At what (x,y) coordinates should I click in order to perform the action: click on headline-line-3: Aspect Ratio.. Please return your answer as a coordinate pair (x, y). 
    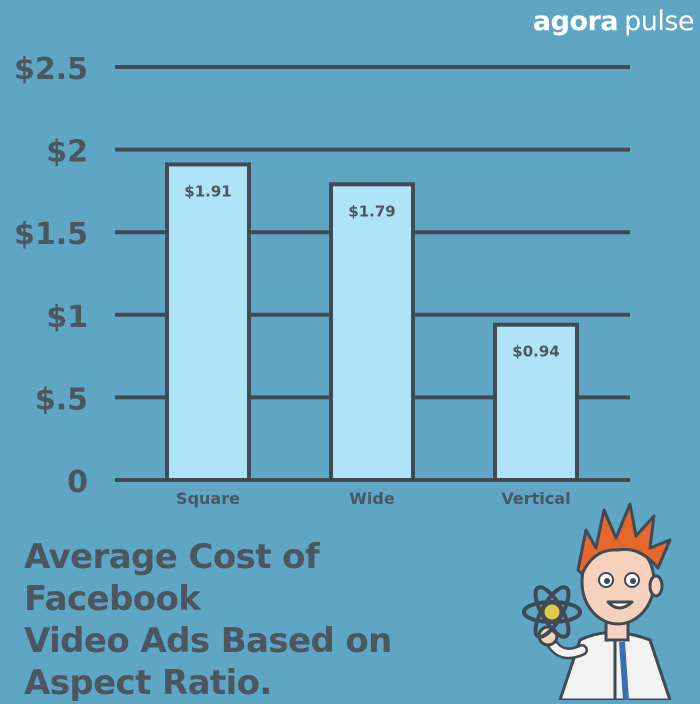
    Looking at the image, I should click on (148, 683).